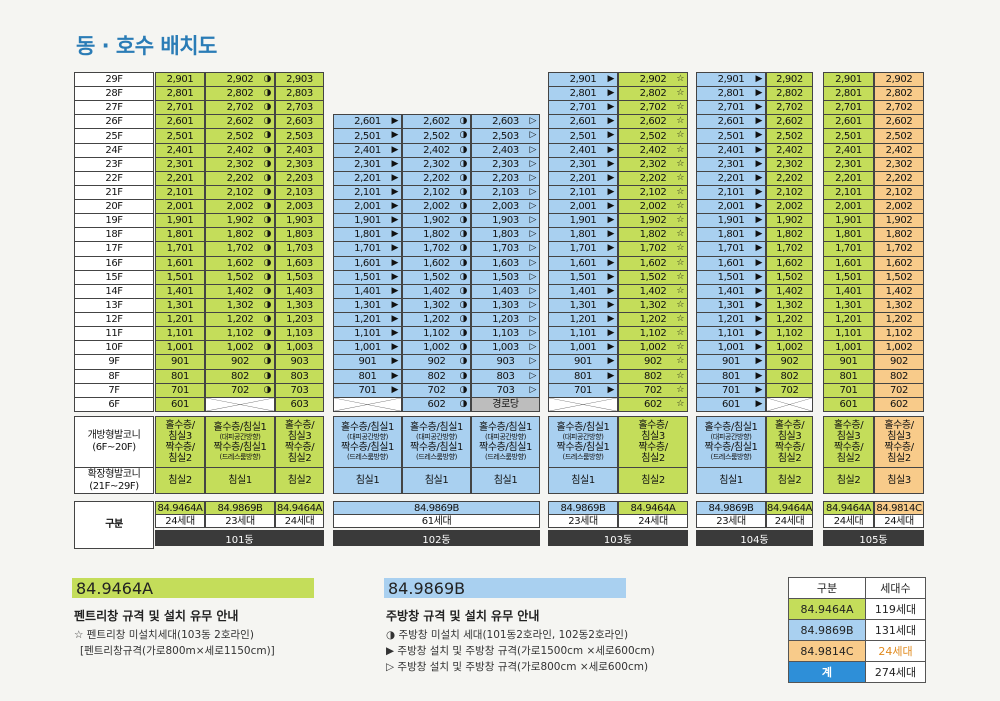  Describe the element at coordinates (114, 334) in the screenshot. I see `floor-label: 11F` at that location.